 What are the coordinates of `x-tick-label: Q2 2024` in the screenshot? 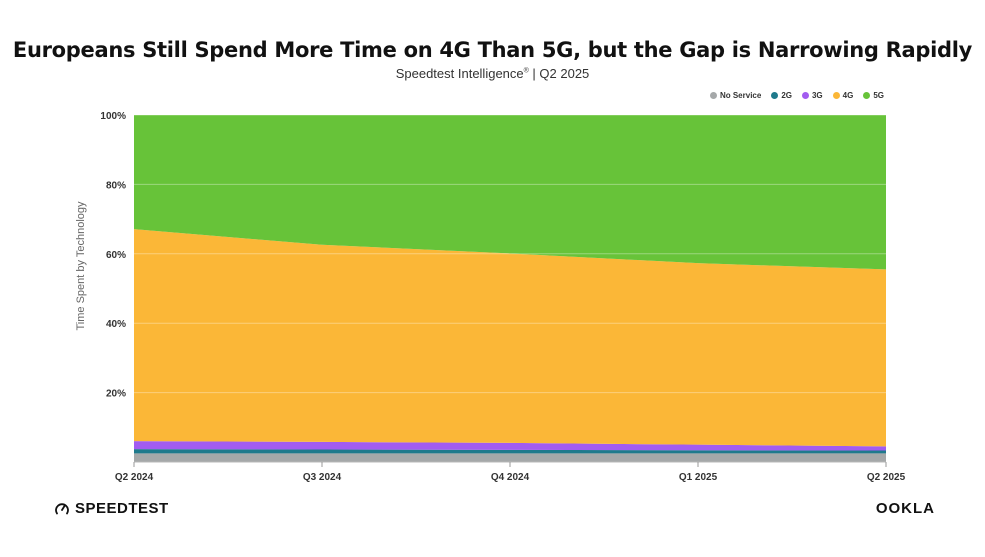 It's located at (134, 477).